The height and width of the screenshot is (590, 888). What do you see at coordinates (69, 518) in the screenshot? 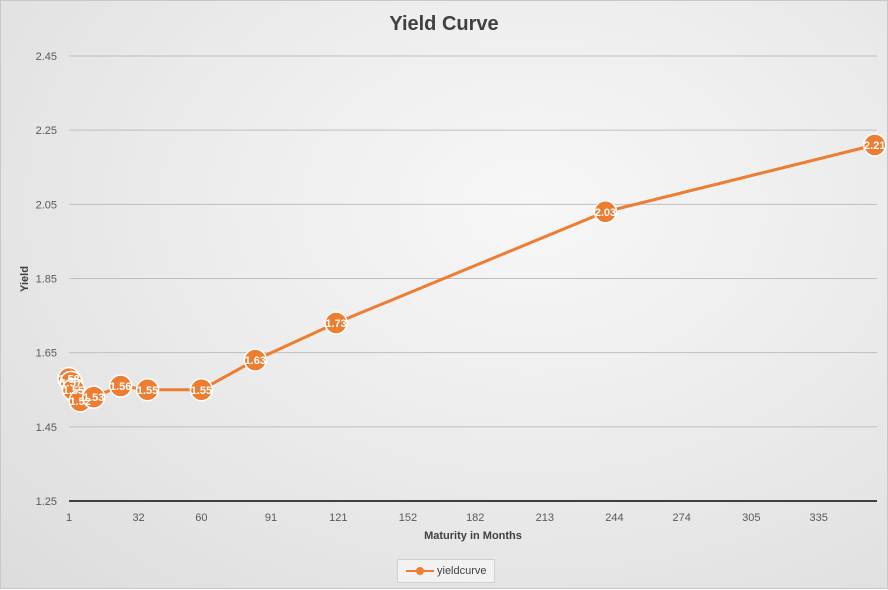
I see `x-tick-label: 1` at bounding box center [69, 518].